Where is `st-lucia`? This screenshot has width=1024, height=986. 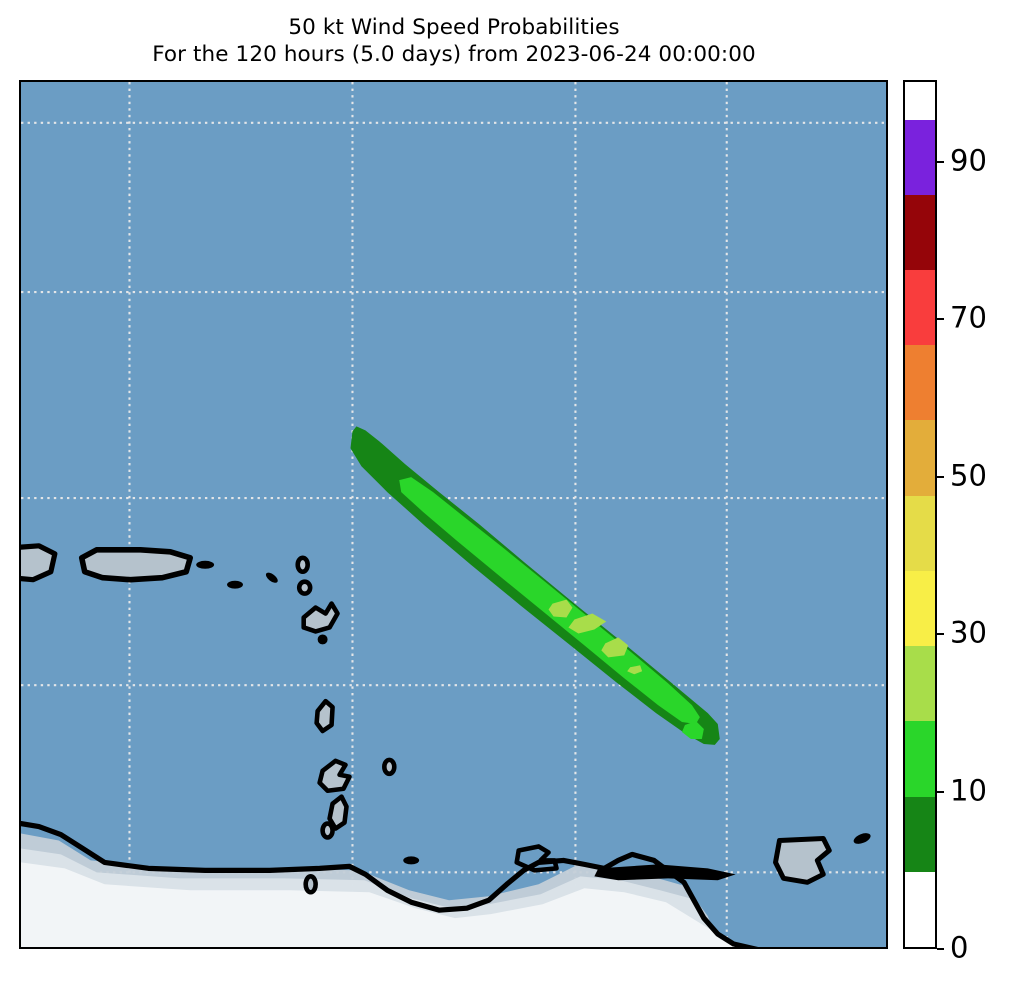 st-lucia is located at coordinates (338, 812).